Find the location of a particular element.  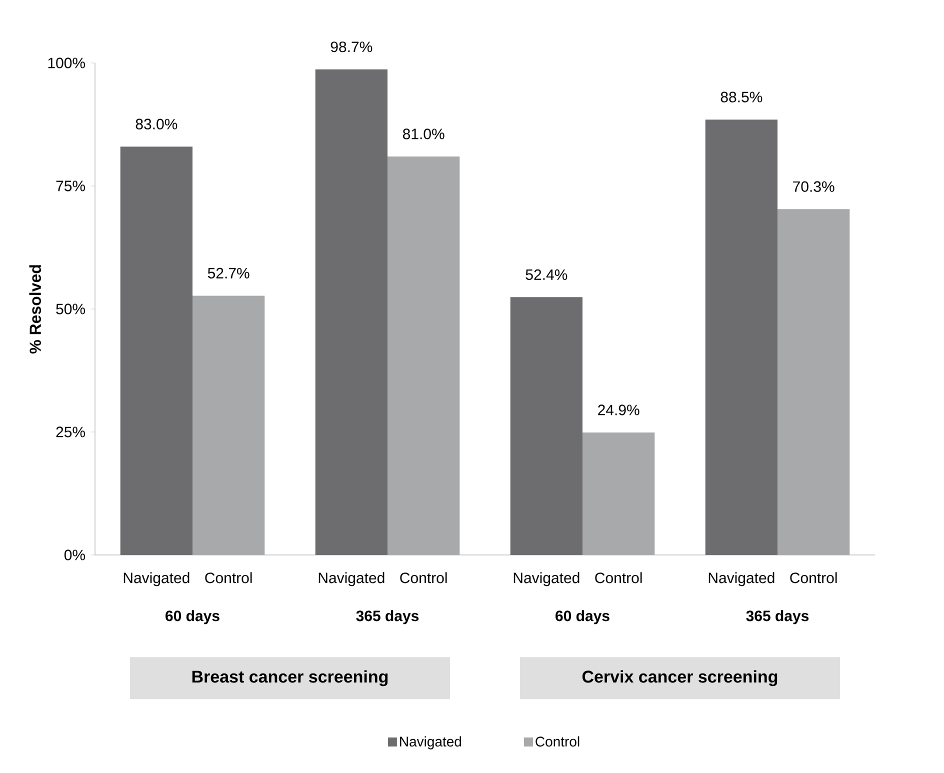

text: Breast cancer screening is located at coordinates (290, 678).